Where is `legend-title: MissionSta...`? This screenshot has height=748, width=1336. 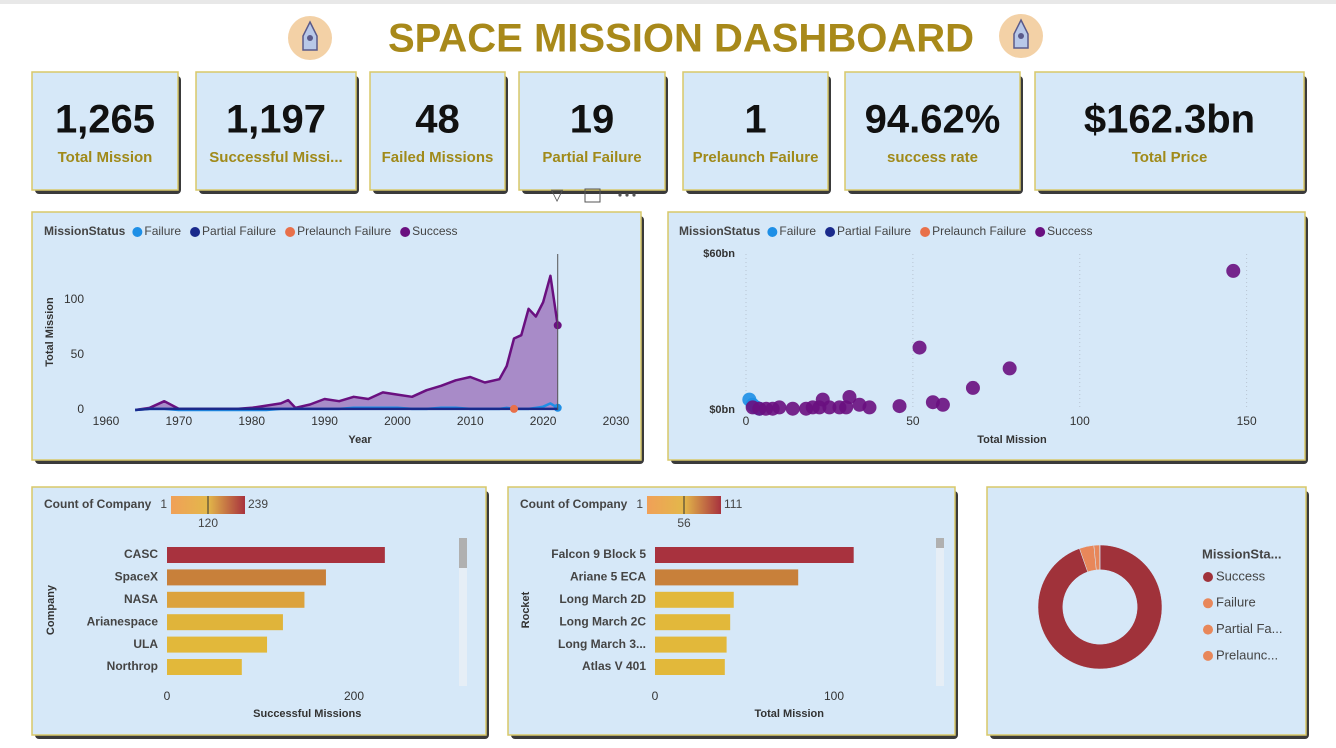
legend-title: MissionSta... is located at coordinates (1241, 553).